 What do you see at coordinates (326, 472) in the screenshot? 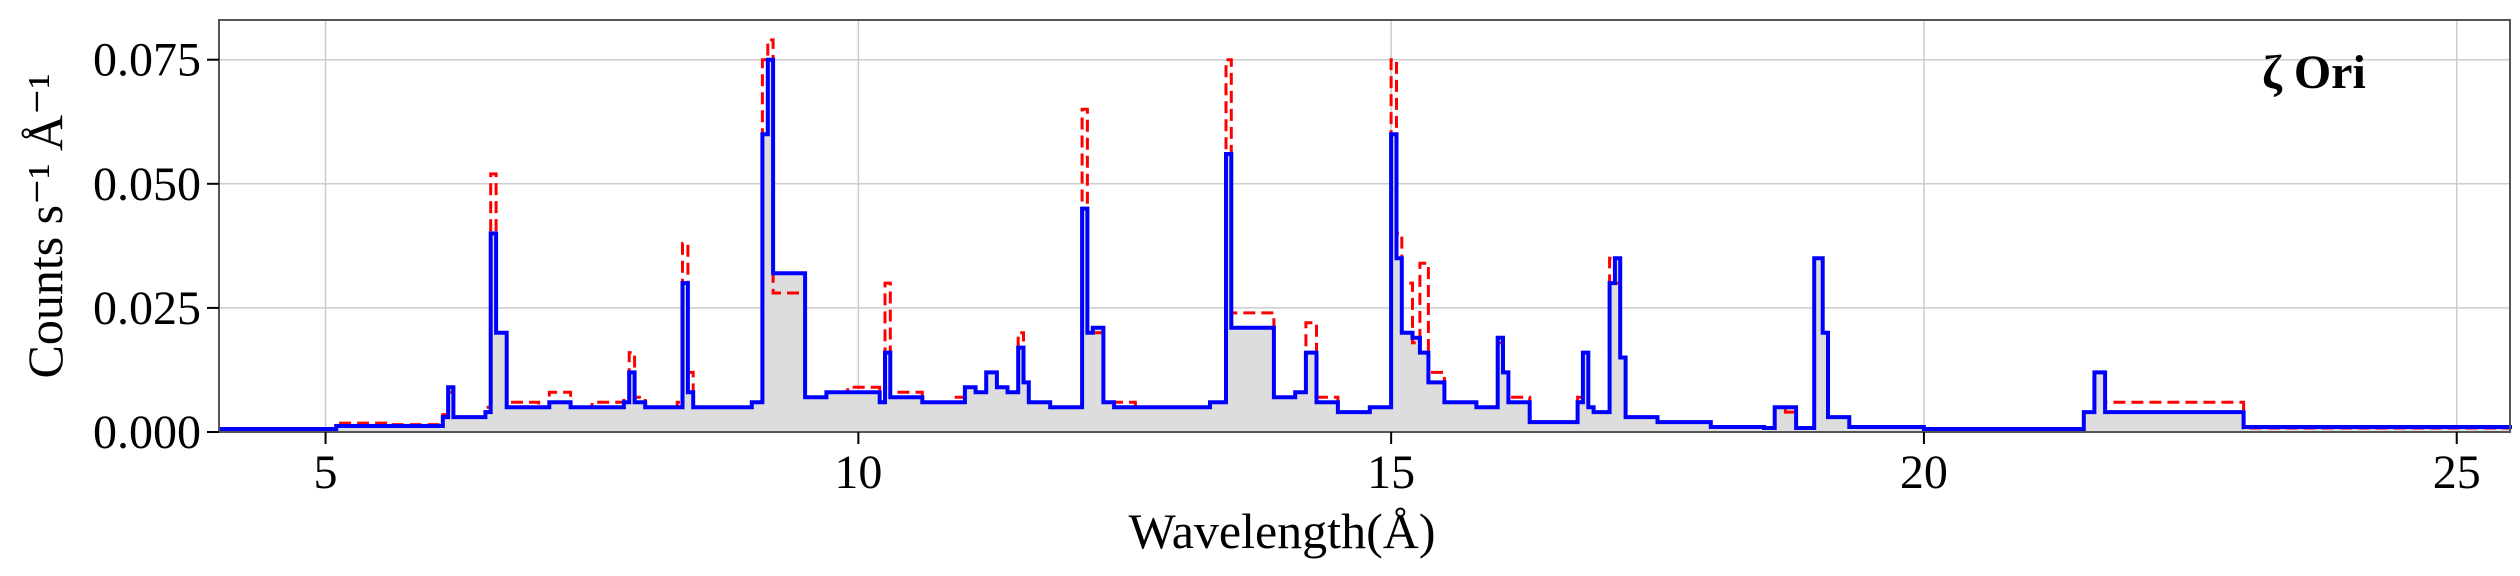
I see `x-tick-label: 5` at bounding box center [326, 472].